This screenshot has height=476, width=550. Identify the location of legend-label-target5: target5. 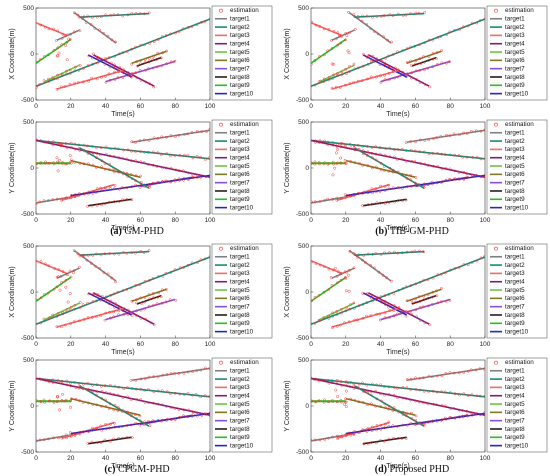
(515, 290).